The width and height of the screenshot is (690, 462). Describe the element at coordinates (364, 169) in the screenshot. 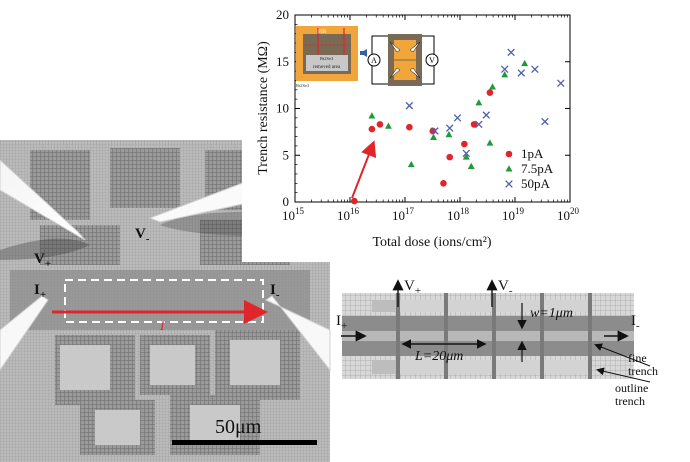

I see `trend-arrow` at that location.